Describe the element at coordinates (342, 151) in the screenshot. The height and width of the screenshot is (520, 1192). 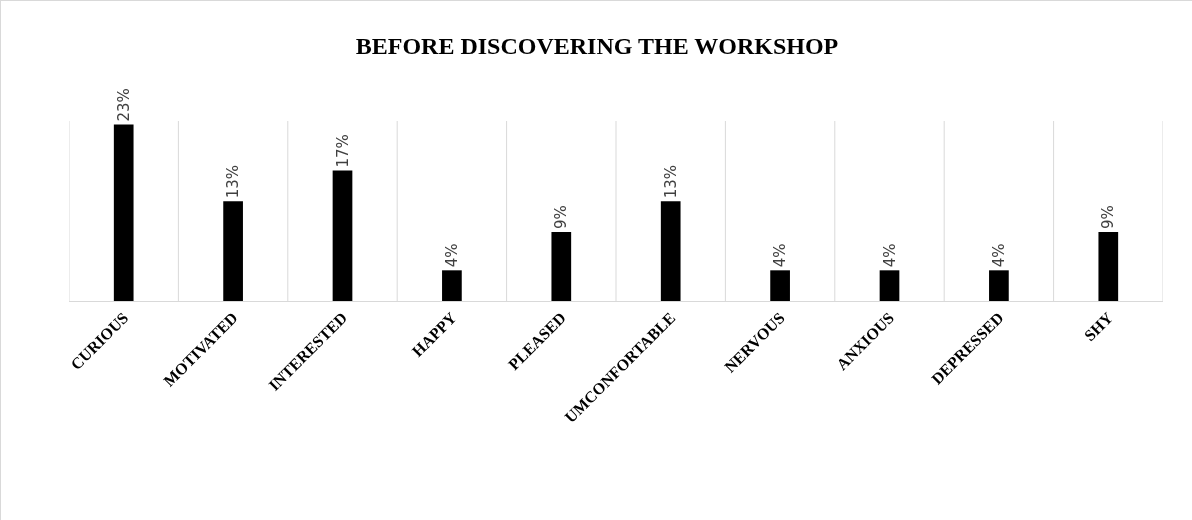
I see `data-label: 17%` at that location.